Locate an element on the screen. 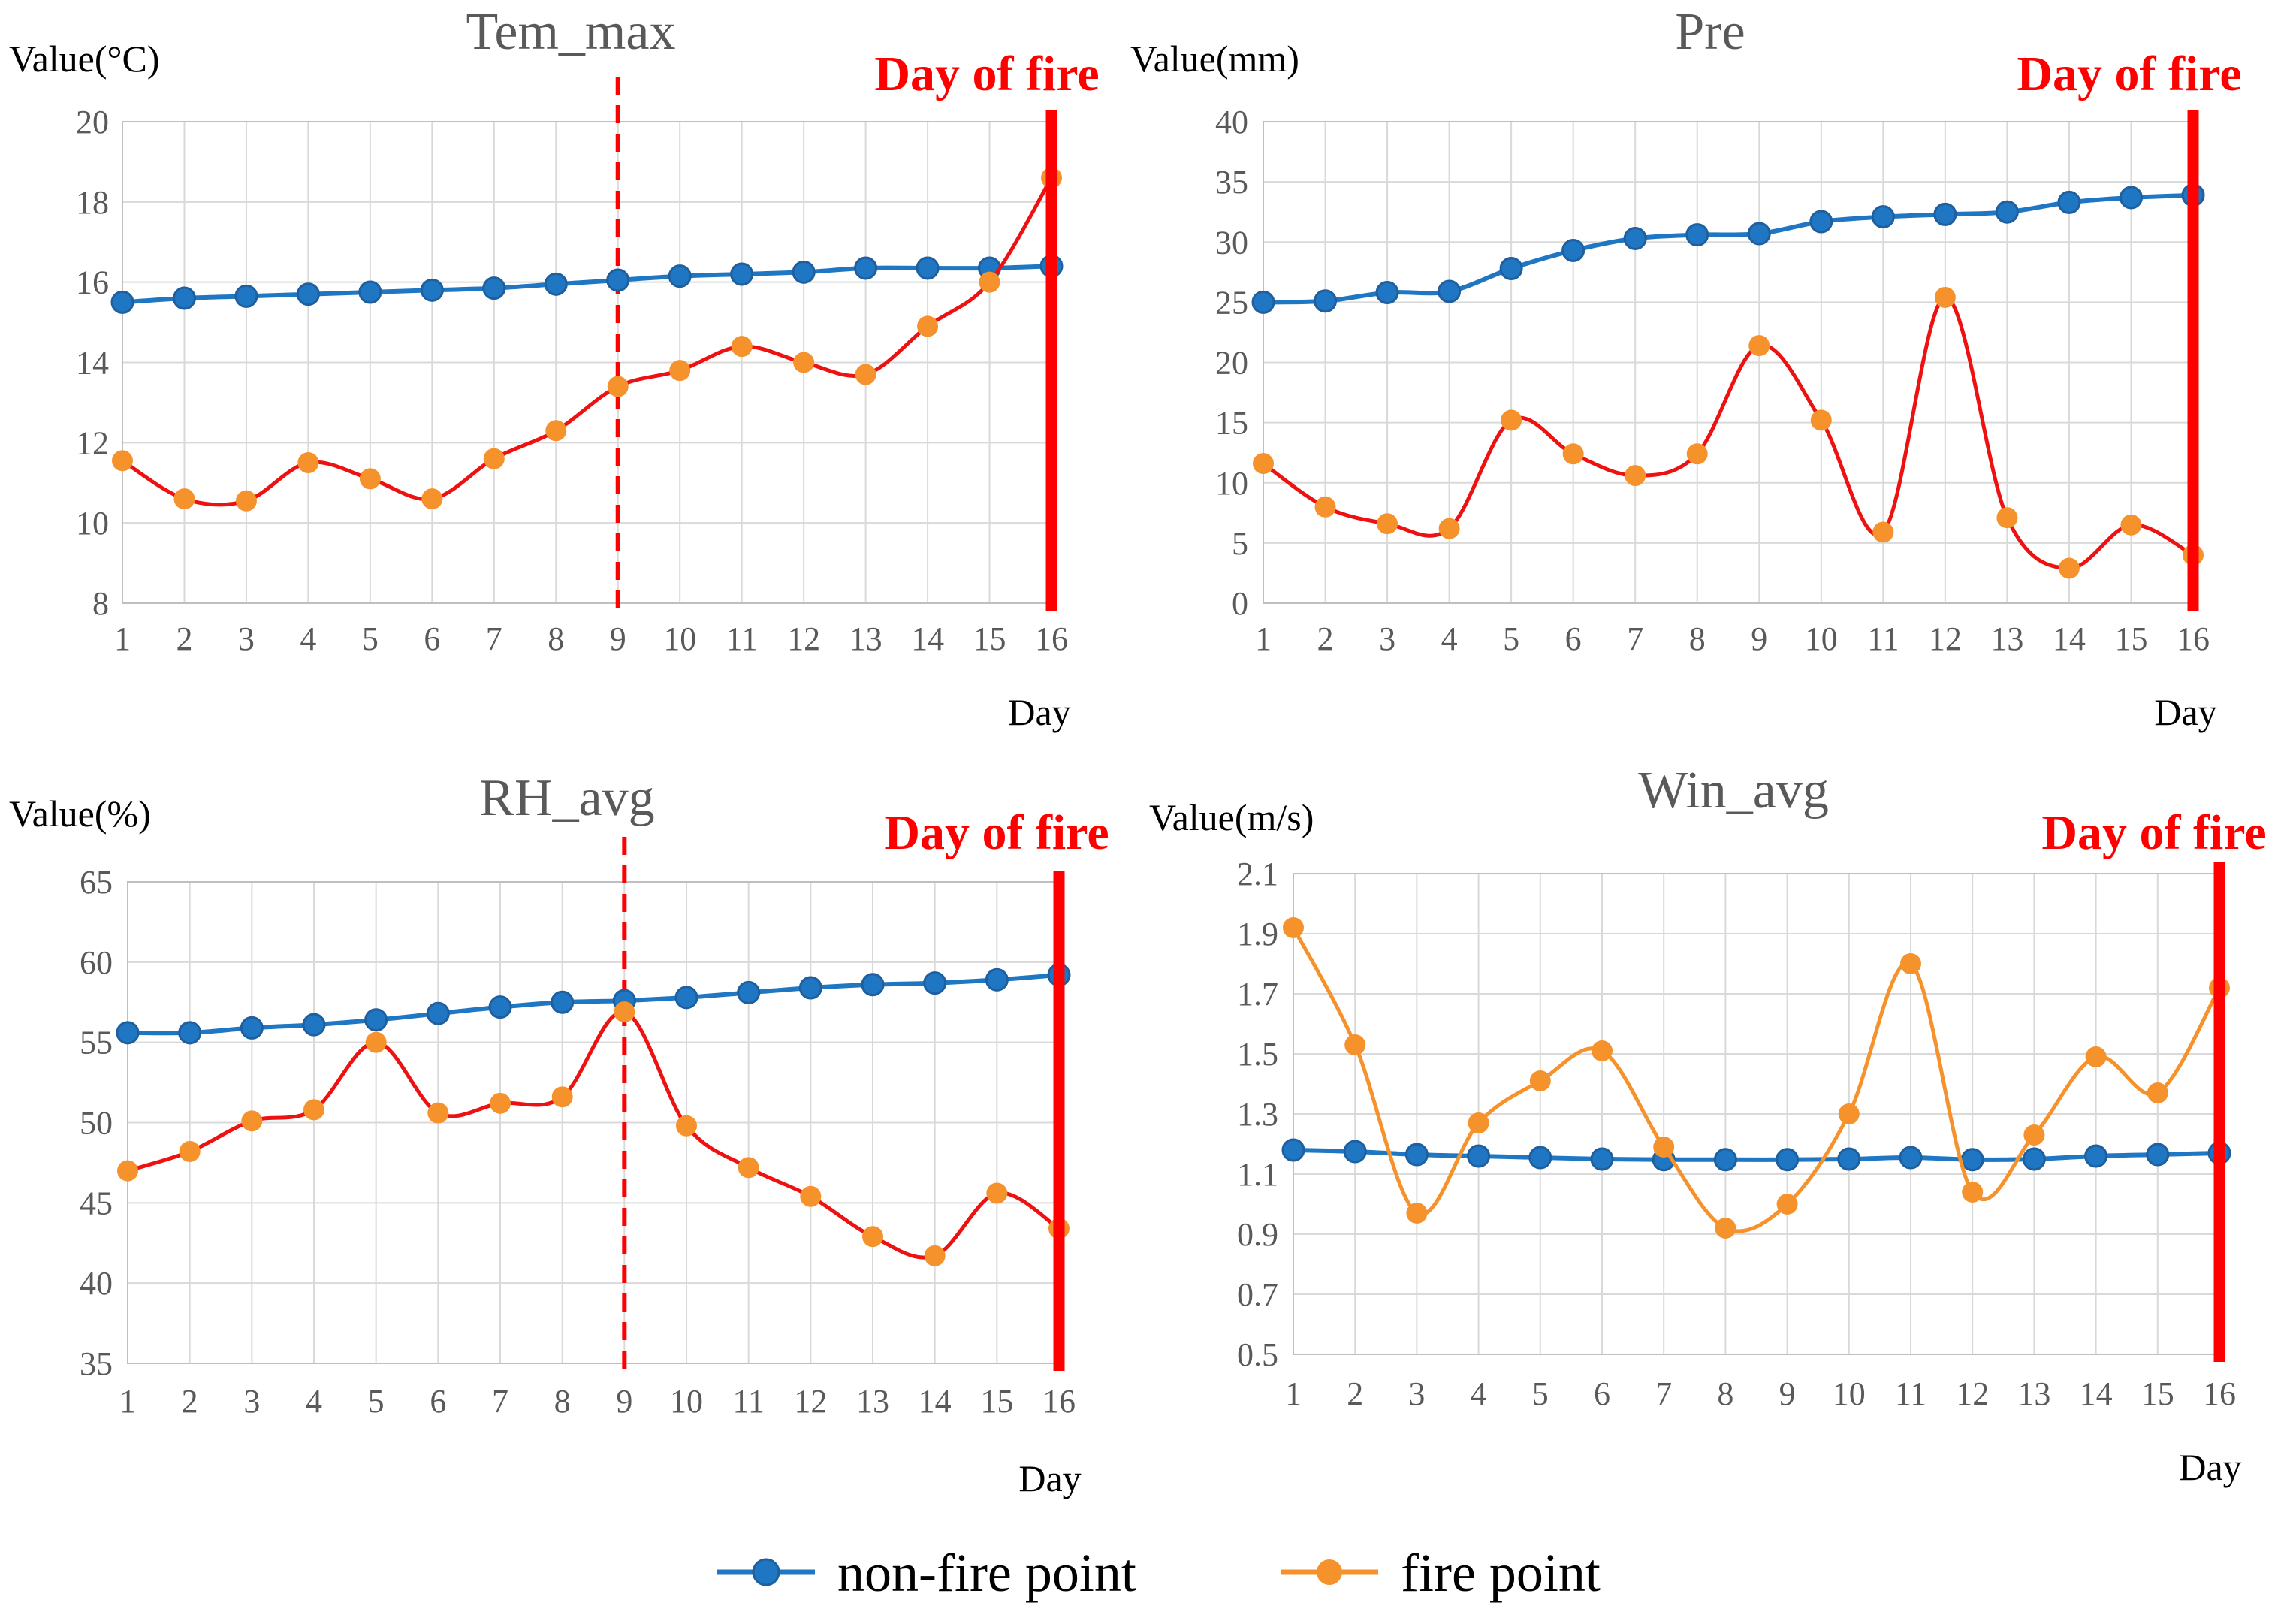 This screenshot has width=2296, height=1621. chart-title: Win_avg is located at coordinates (1733, 791).